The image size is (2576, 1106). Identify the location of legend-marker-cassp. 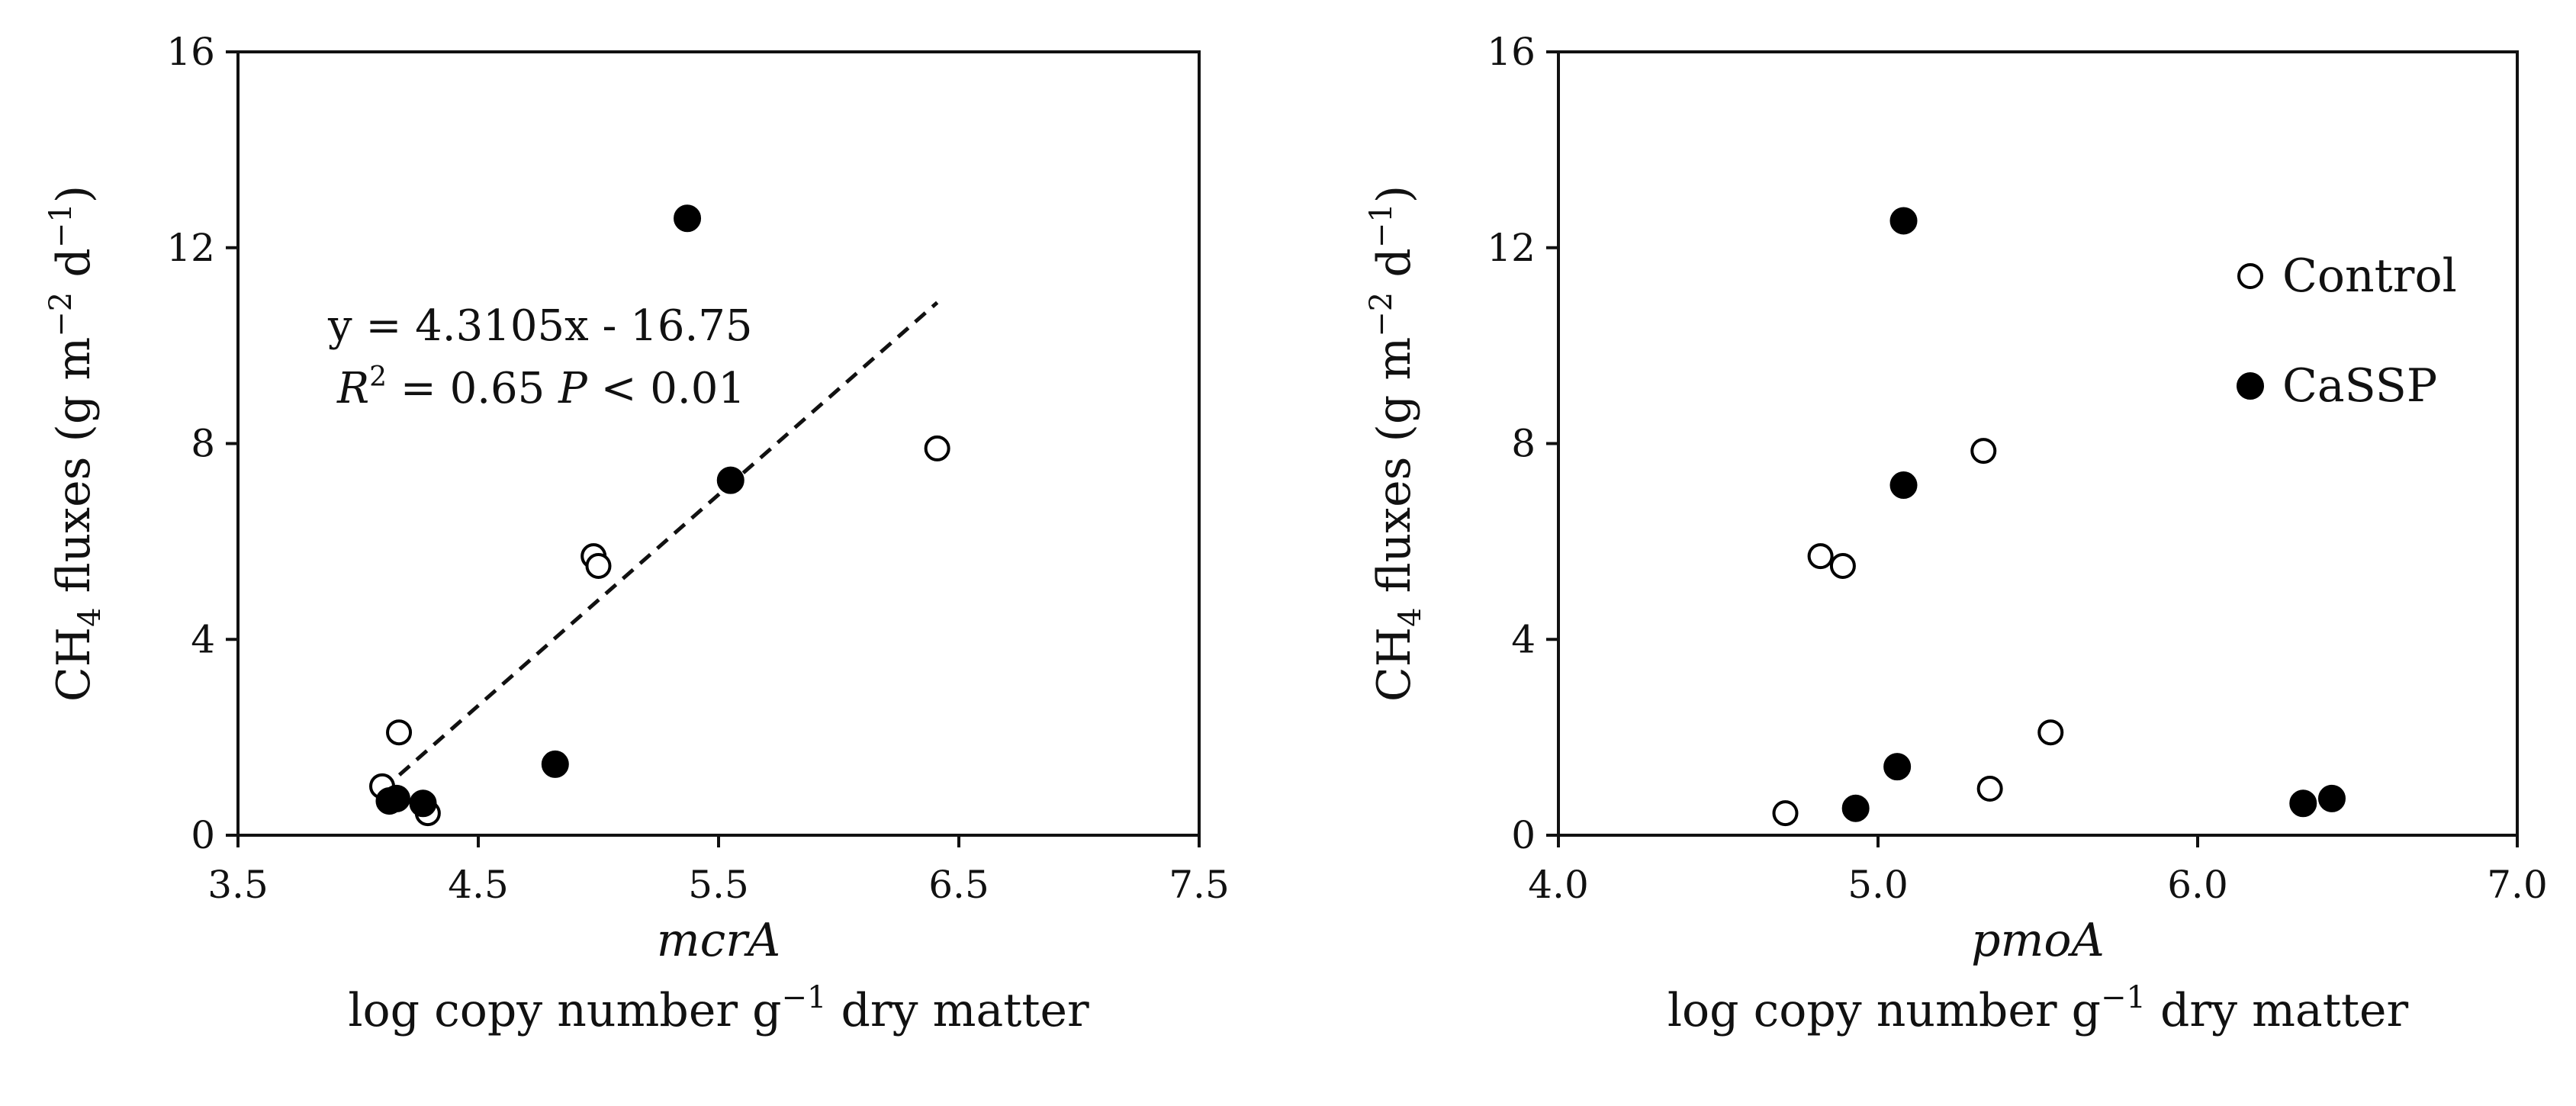
(2251, 386).